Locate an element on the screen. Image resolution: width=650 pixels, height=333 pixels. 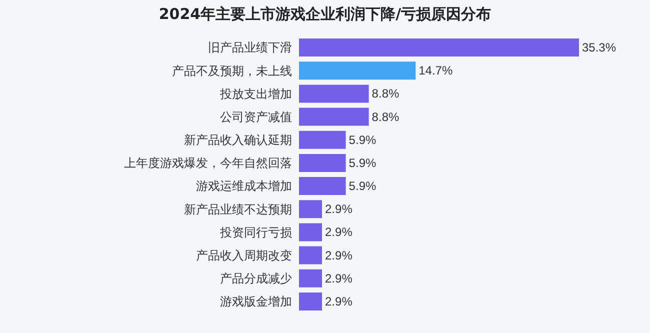
y-tick-label: 投放支出增加 is located at coordinates (255, 93).